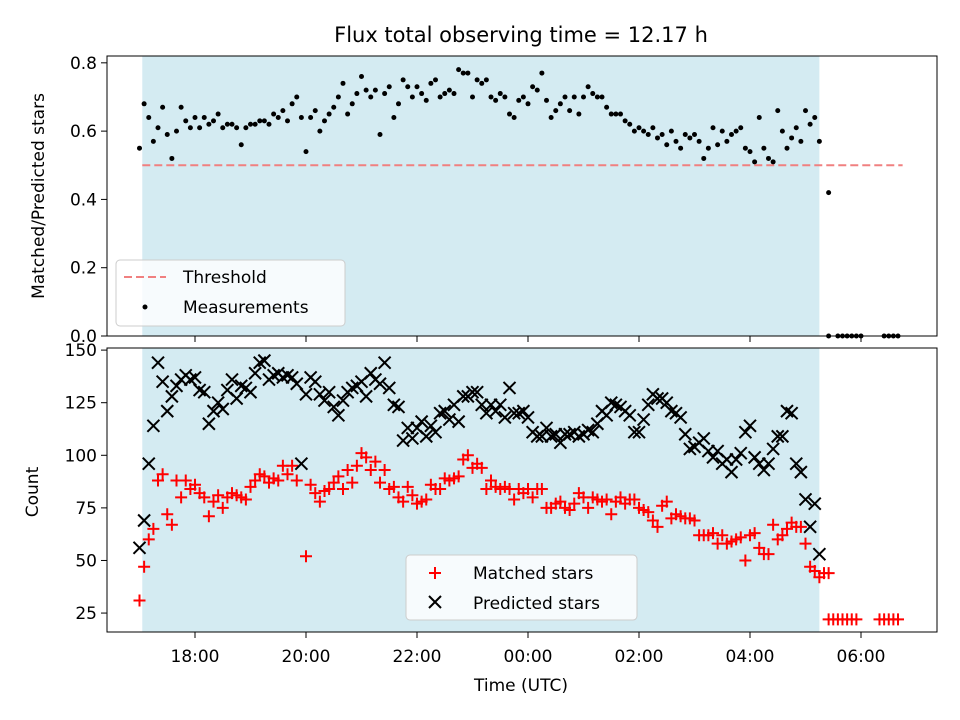 The height and width of the screenshot is (720, 960). Describe the element at coordinates (639, 657) in the screenshot. I see `x-tick-label: 02:00` at that location.